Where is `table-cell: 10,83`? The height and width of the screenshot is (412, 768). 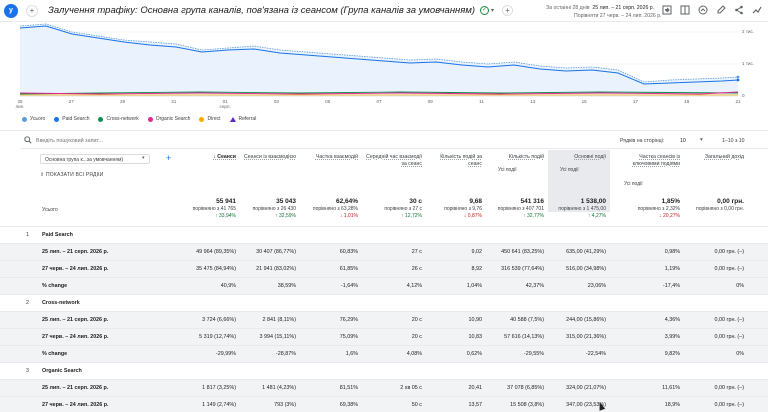
table-cell: 10,83 is located at coordinates (475, 337).